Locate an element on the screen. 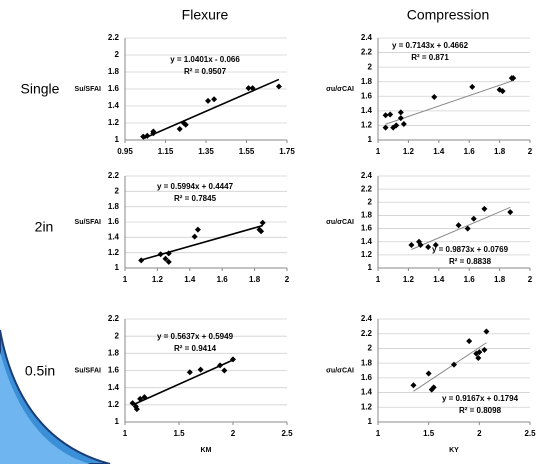  annotation: R² = 0.8838 is located at coordinates (470, 261).